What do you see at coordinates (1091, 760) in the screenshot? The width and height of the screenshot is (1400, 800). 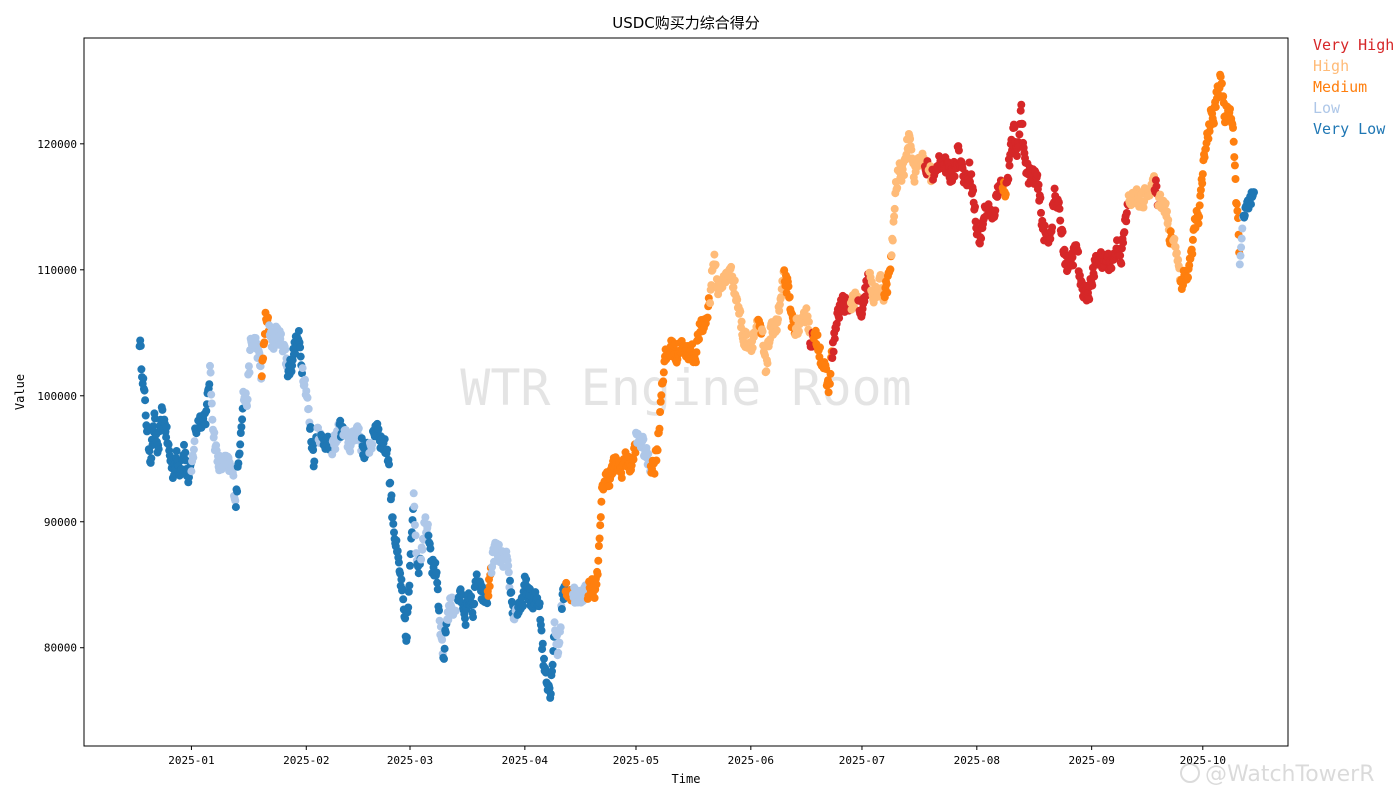 I see `x-tick-label: 2025-09` at bounding box center [1091, 760].